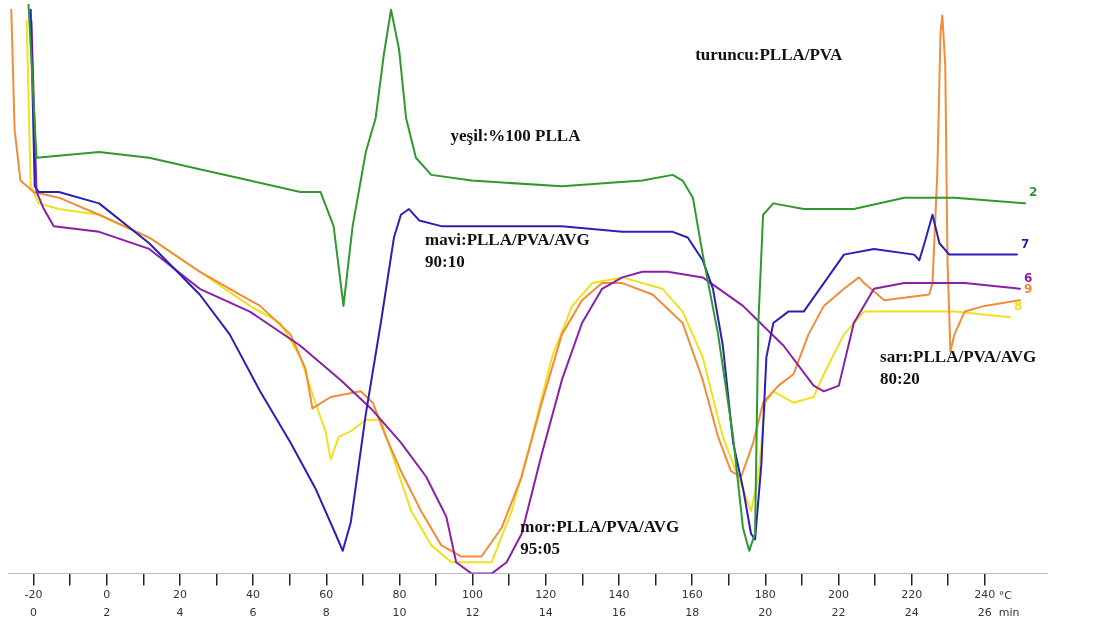 This screenshot has height=626, width=1107. What do you see at coordinates (253, 613) in the screenshot?
I see `x-tick-label: 6` at bounding box center [253, 613].